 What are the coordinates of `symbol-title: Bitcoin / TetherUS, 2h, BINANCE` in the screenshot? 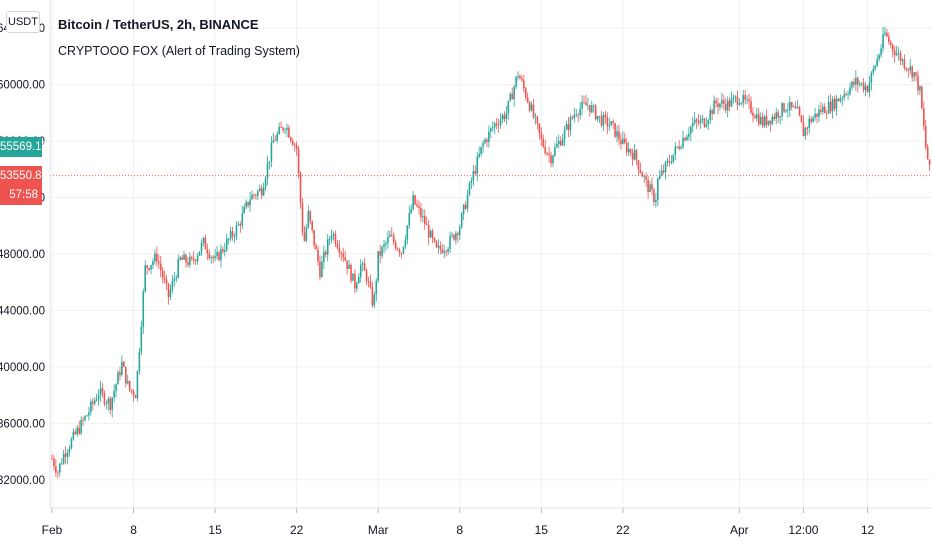 It's located at (158, 24).